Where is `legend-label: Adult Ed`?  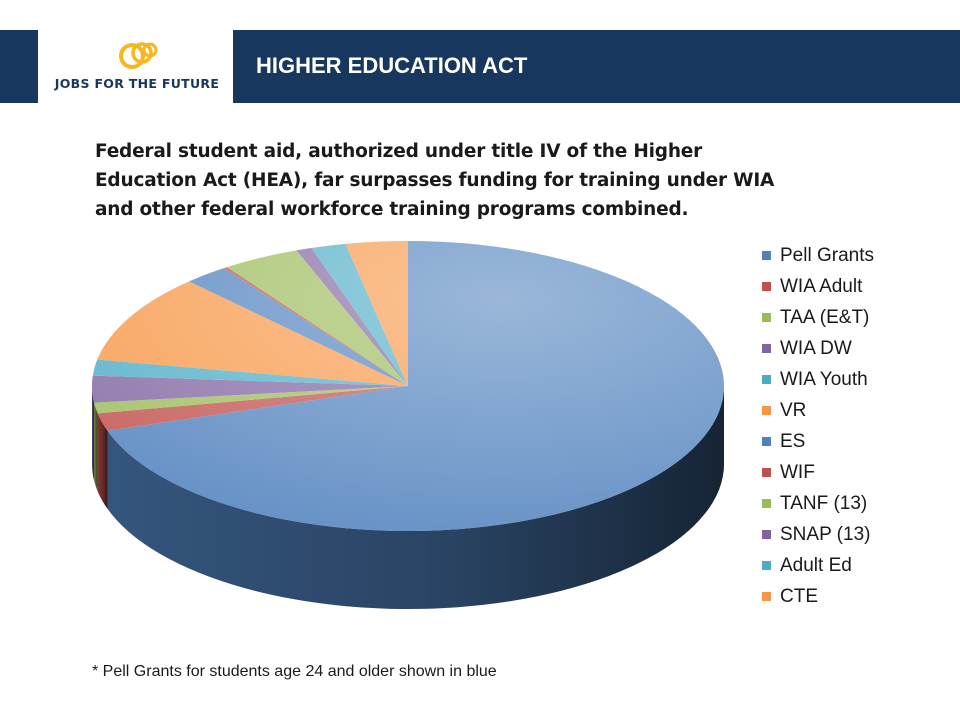
legend-label: Adult Ed is located at coordinates (816, 565).